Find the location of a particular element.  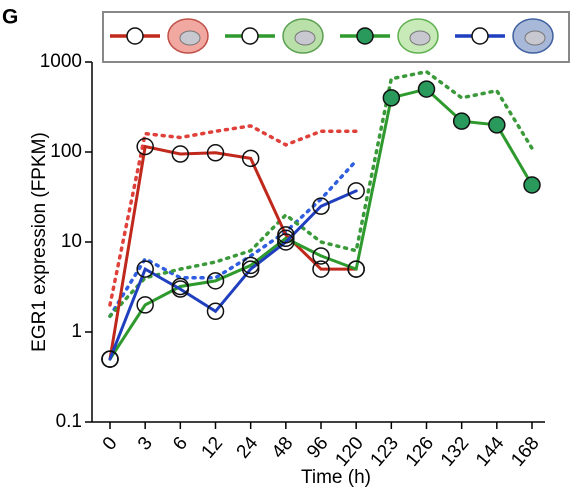

x-tick-label: 48 is located at coordinates (283, 448).